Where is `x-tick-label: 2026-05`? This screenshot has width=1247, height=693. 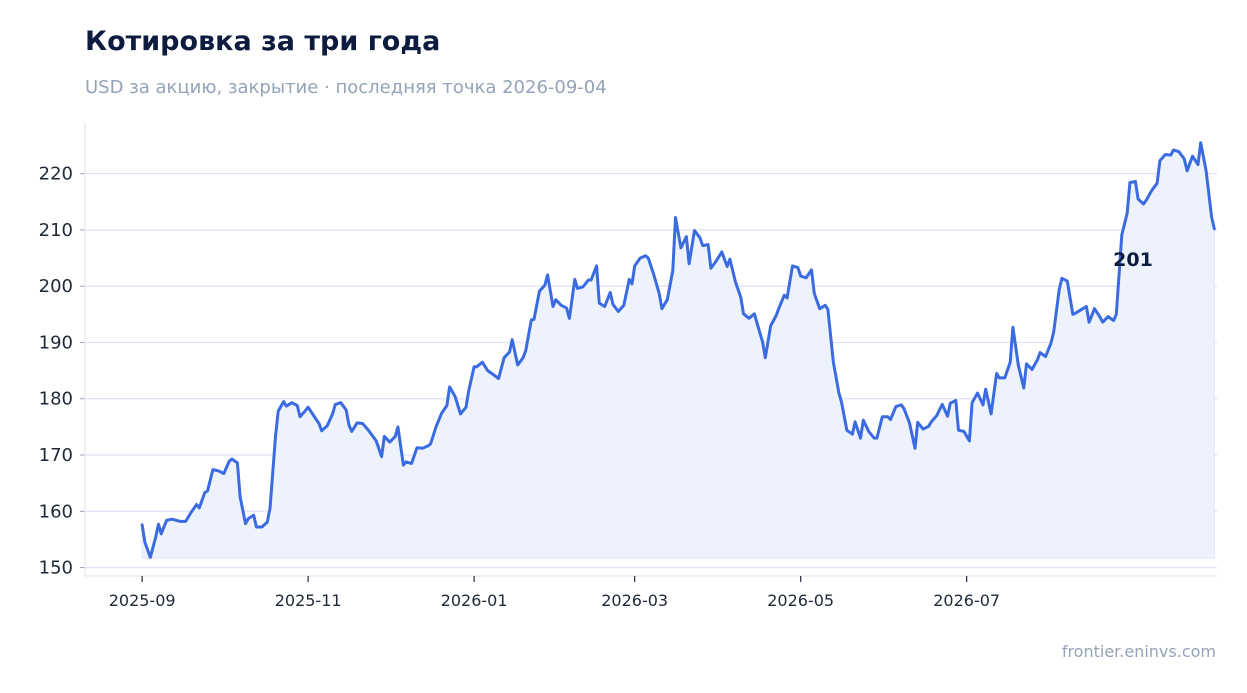
x-tick-label: 2026-05 is located at coordinates (800, 600).